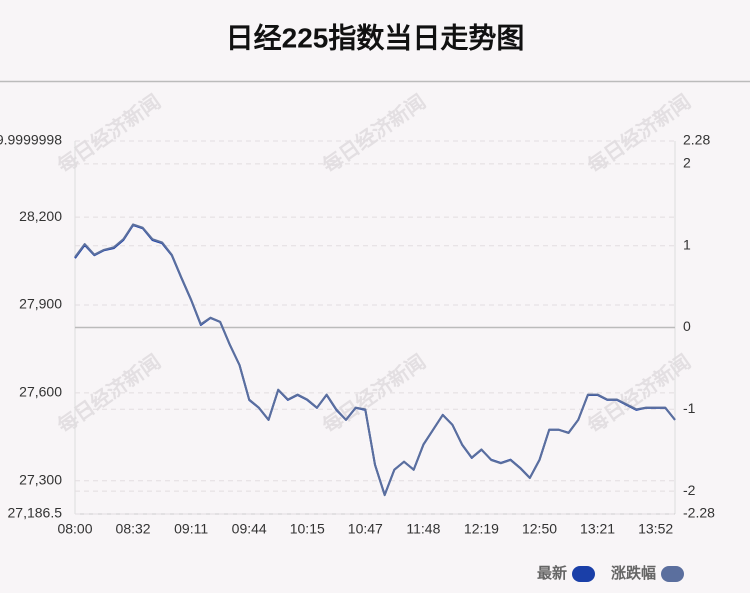  Describe the element at coordinates (696, 140) in the screenshot. I see `y2-tick-label: 2.28` at that location.